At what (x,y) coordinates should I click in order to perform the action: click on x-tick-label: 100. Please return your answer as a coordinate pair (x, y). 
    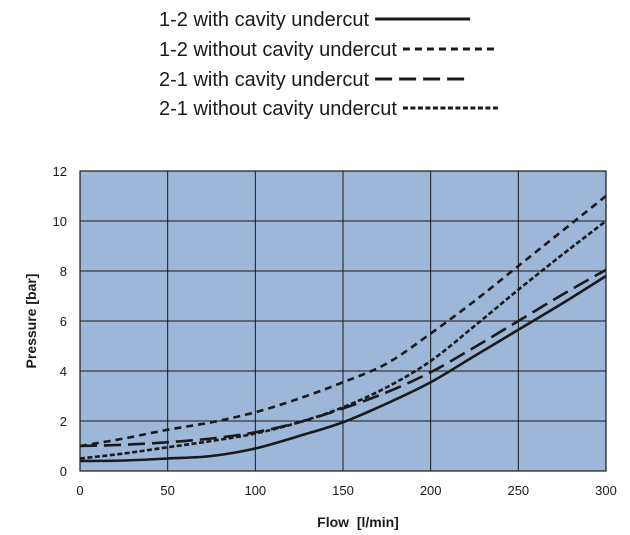
    Looking at the image, I should click on (255, 490).